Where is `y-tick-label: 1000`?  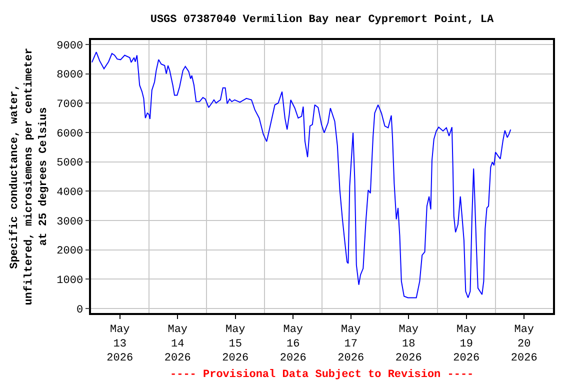 y-tick-label: 1000 is located at coordinates (70, 281).